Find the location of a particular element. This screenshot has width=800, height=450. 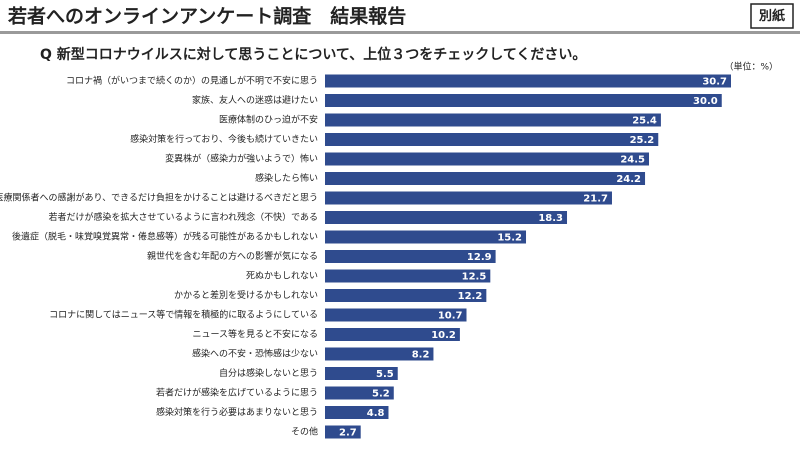

value-label: 10.7 is located at coordinates (450, 316).